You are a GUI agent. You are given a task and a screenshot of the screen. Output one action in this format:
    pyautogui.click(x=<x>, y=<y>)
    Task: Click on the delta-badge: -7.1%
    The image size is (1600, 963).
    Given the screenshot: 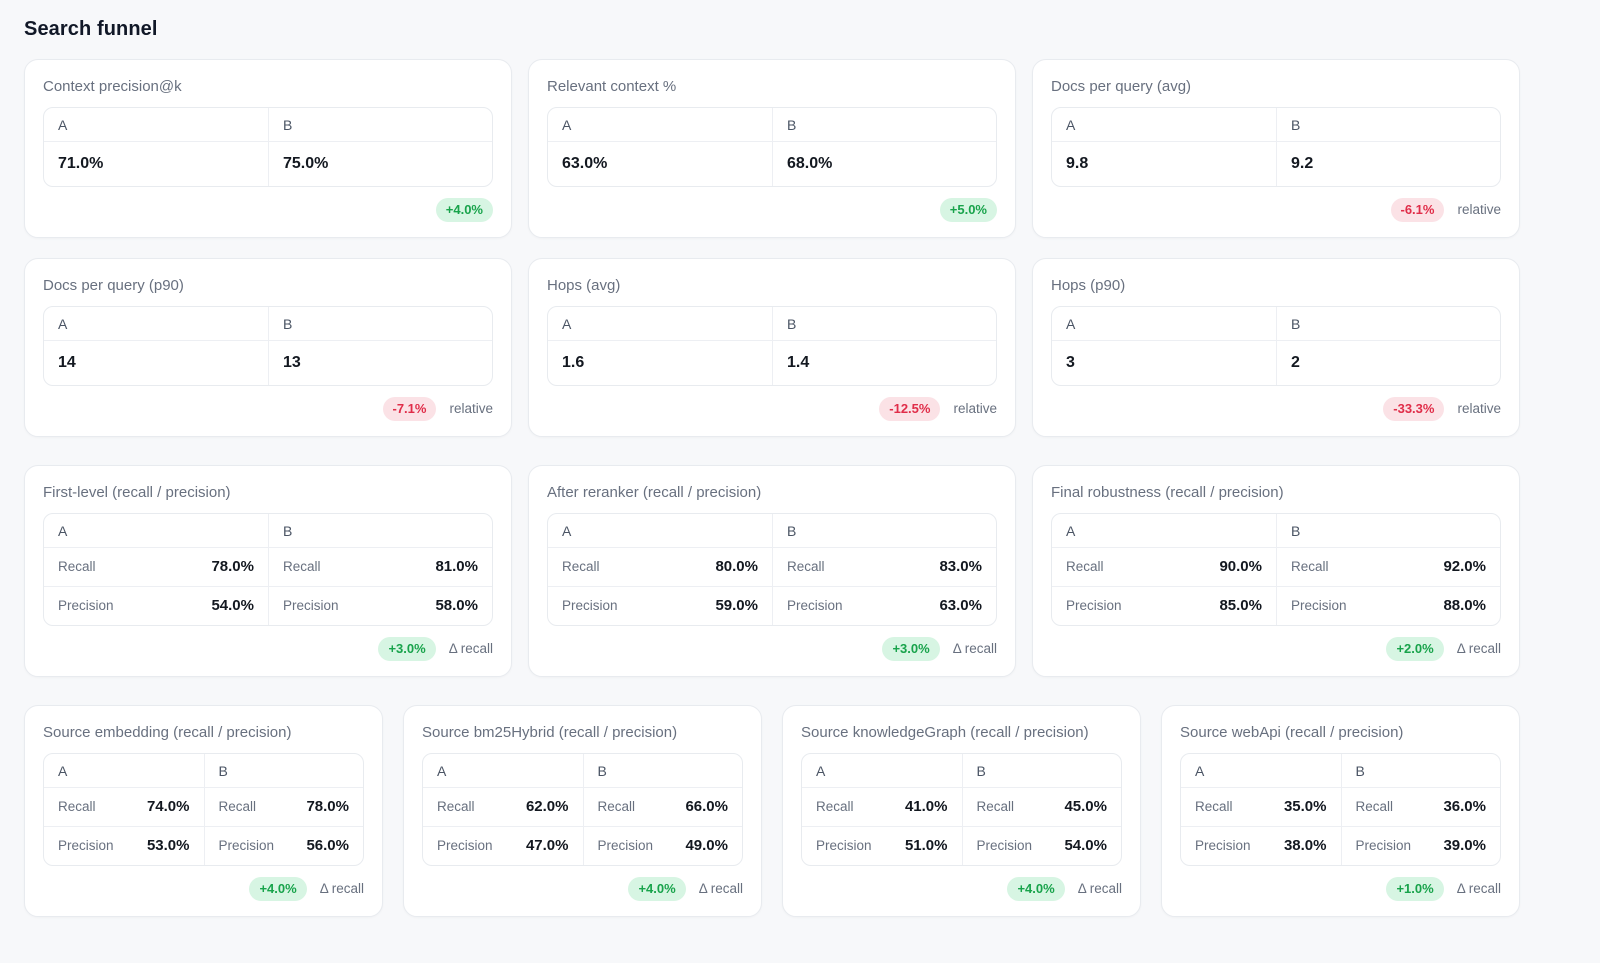 What is the action you would take?
    pyautogui.click(x=409, y=409)
    